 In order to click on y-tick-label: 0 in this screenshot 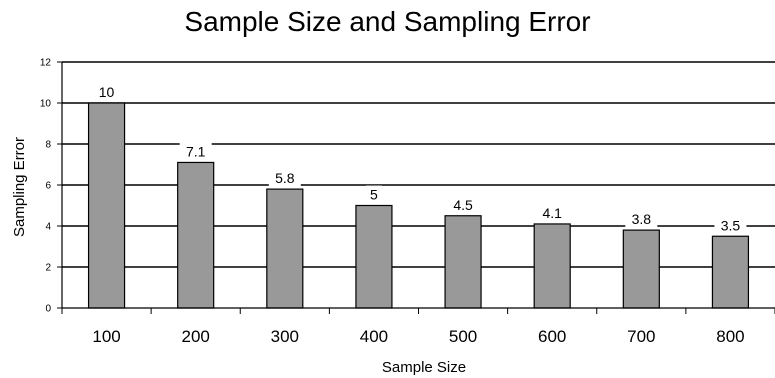, I will do `click(48, 309)`.